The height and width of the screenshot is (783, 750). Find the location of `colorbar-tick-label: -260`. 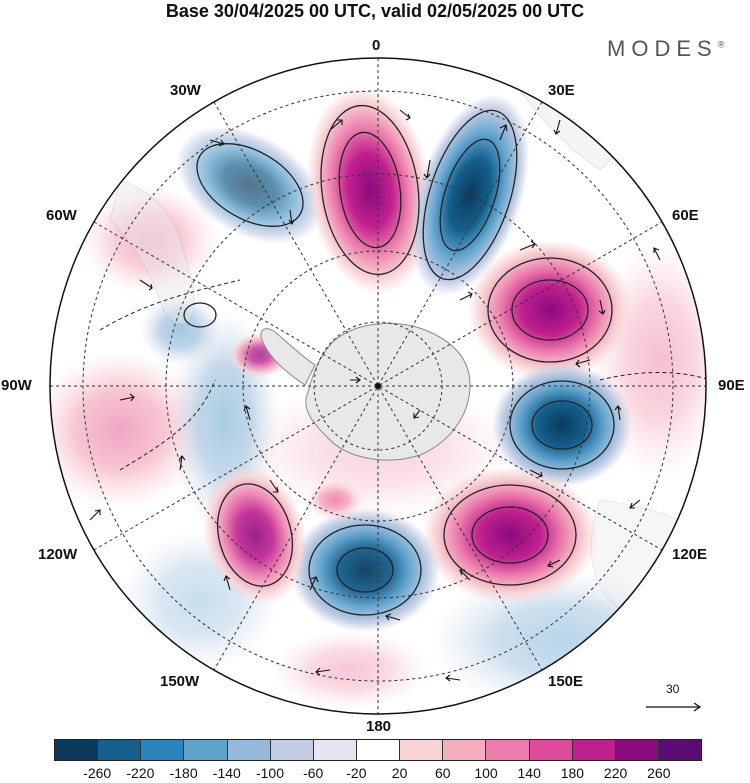

colorbar-tick-label: -260 is located at coordinates (97, 773).